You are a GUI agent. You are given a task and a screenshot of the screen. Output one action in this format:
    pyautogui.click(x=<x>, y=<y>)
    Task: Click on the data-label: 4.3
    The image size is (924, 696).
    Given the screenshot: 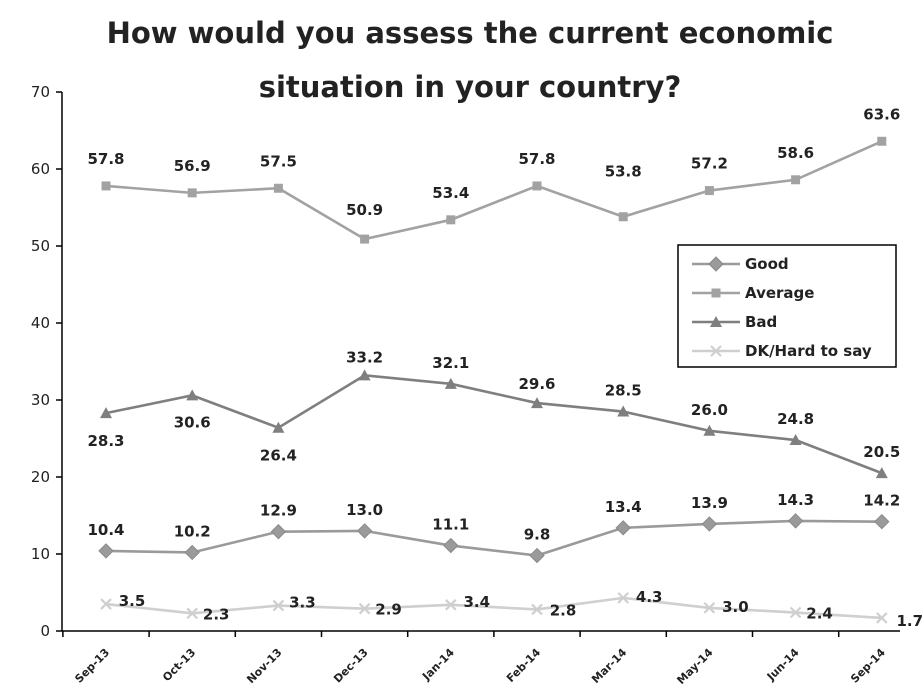 What is the action you would take?
    pyautogui.click(x=649, y=597)
    